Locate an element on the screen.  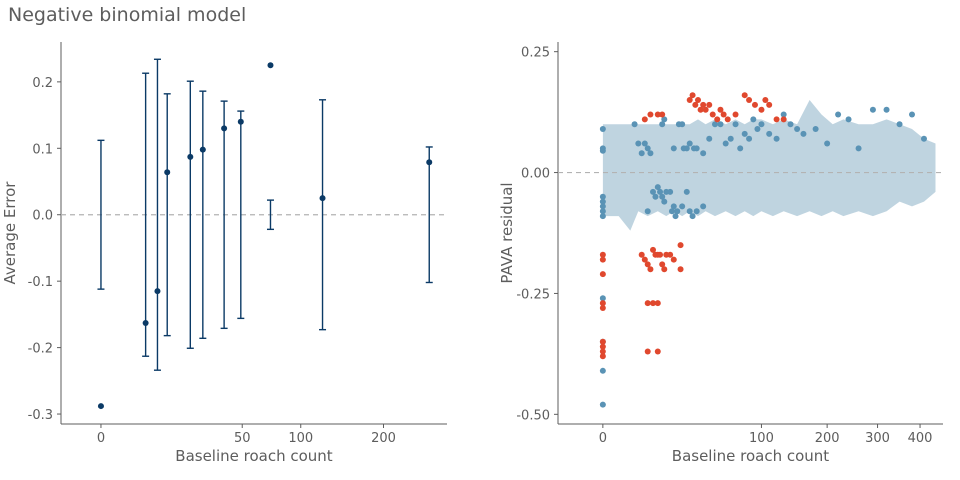
right-y-tick-label: -0.25 is located at coordinates (533, 294).